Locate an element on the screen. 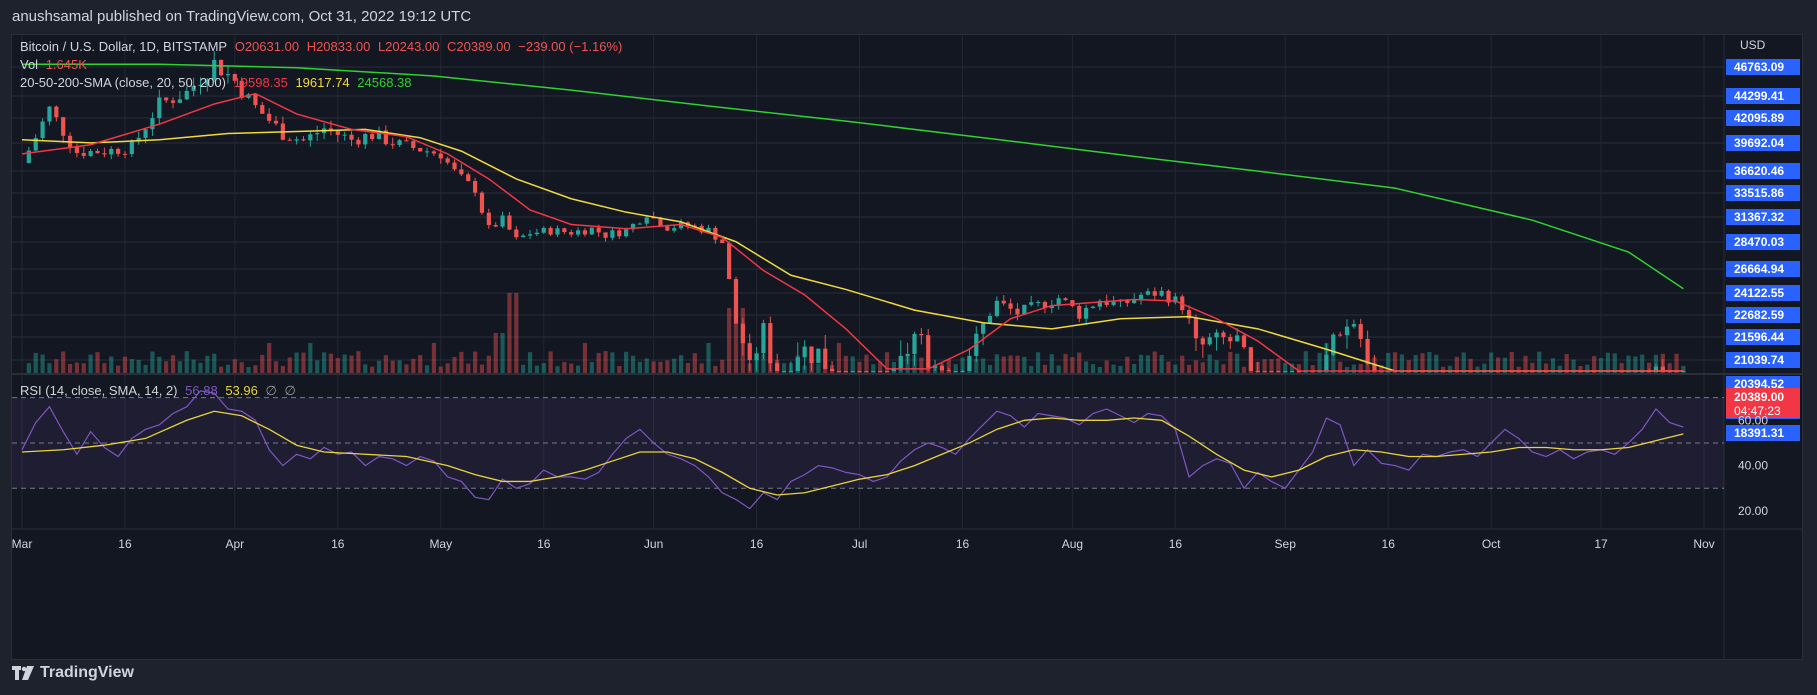 This screenshot has height=695, width=1817. time-tick-label: Sep is located at coordinates (1286, 544).